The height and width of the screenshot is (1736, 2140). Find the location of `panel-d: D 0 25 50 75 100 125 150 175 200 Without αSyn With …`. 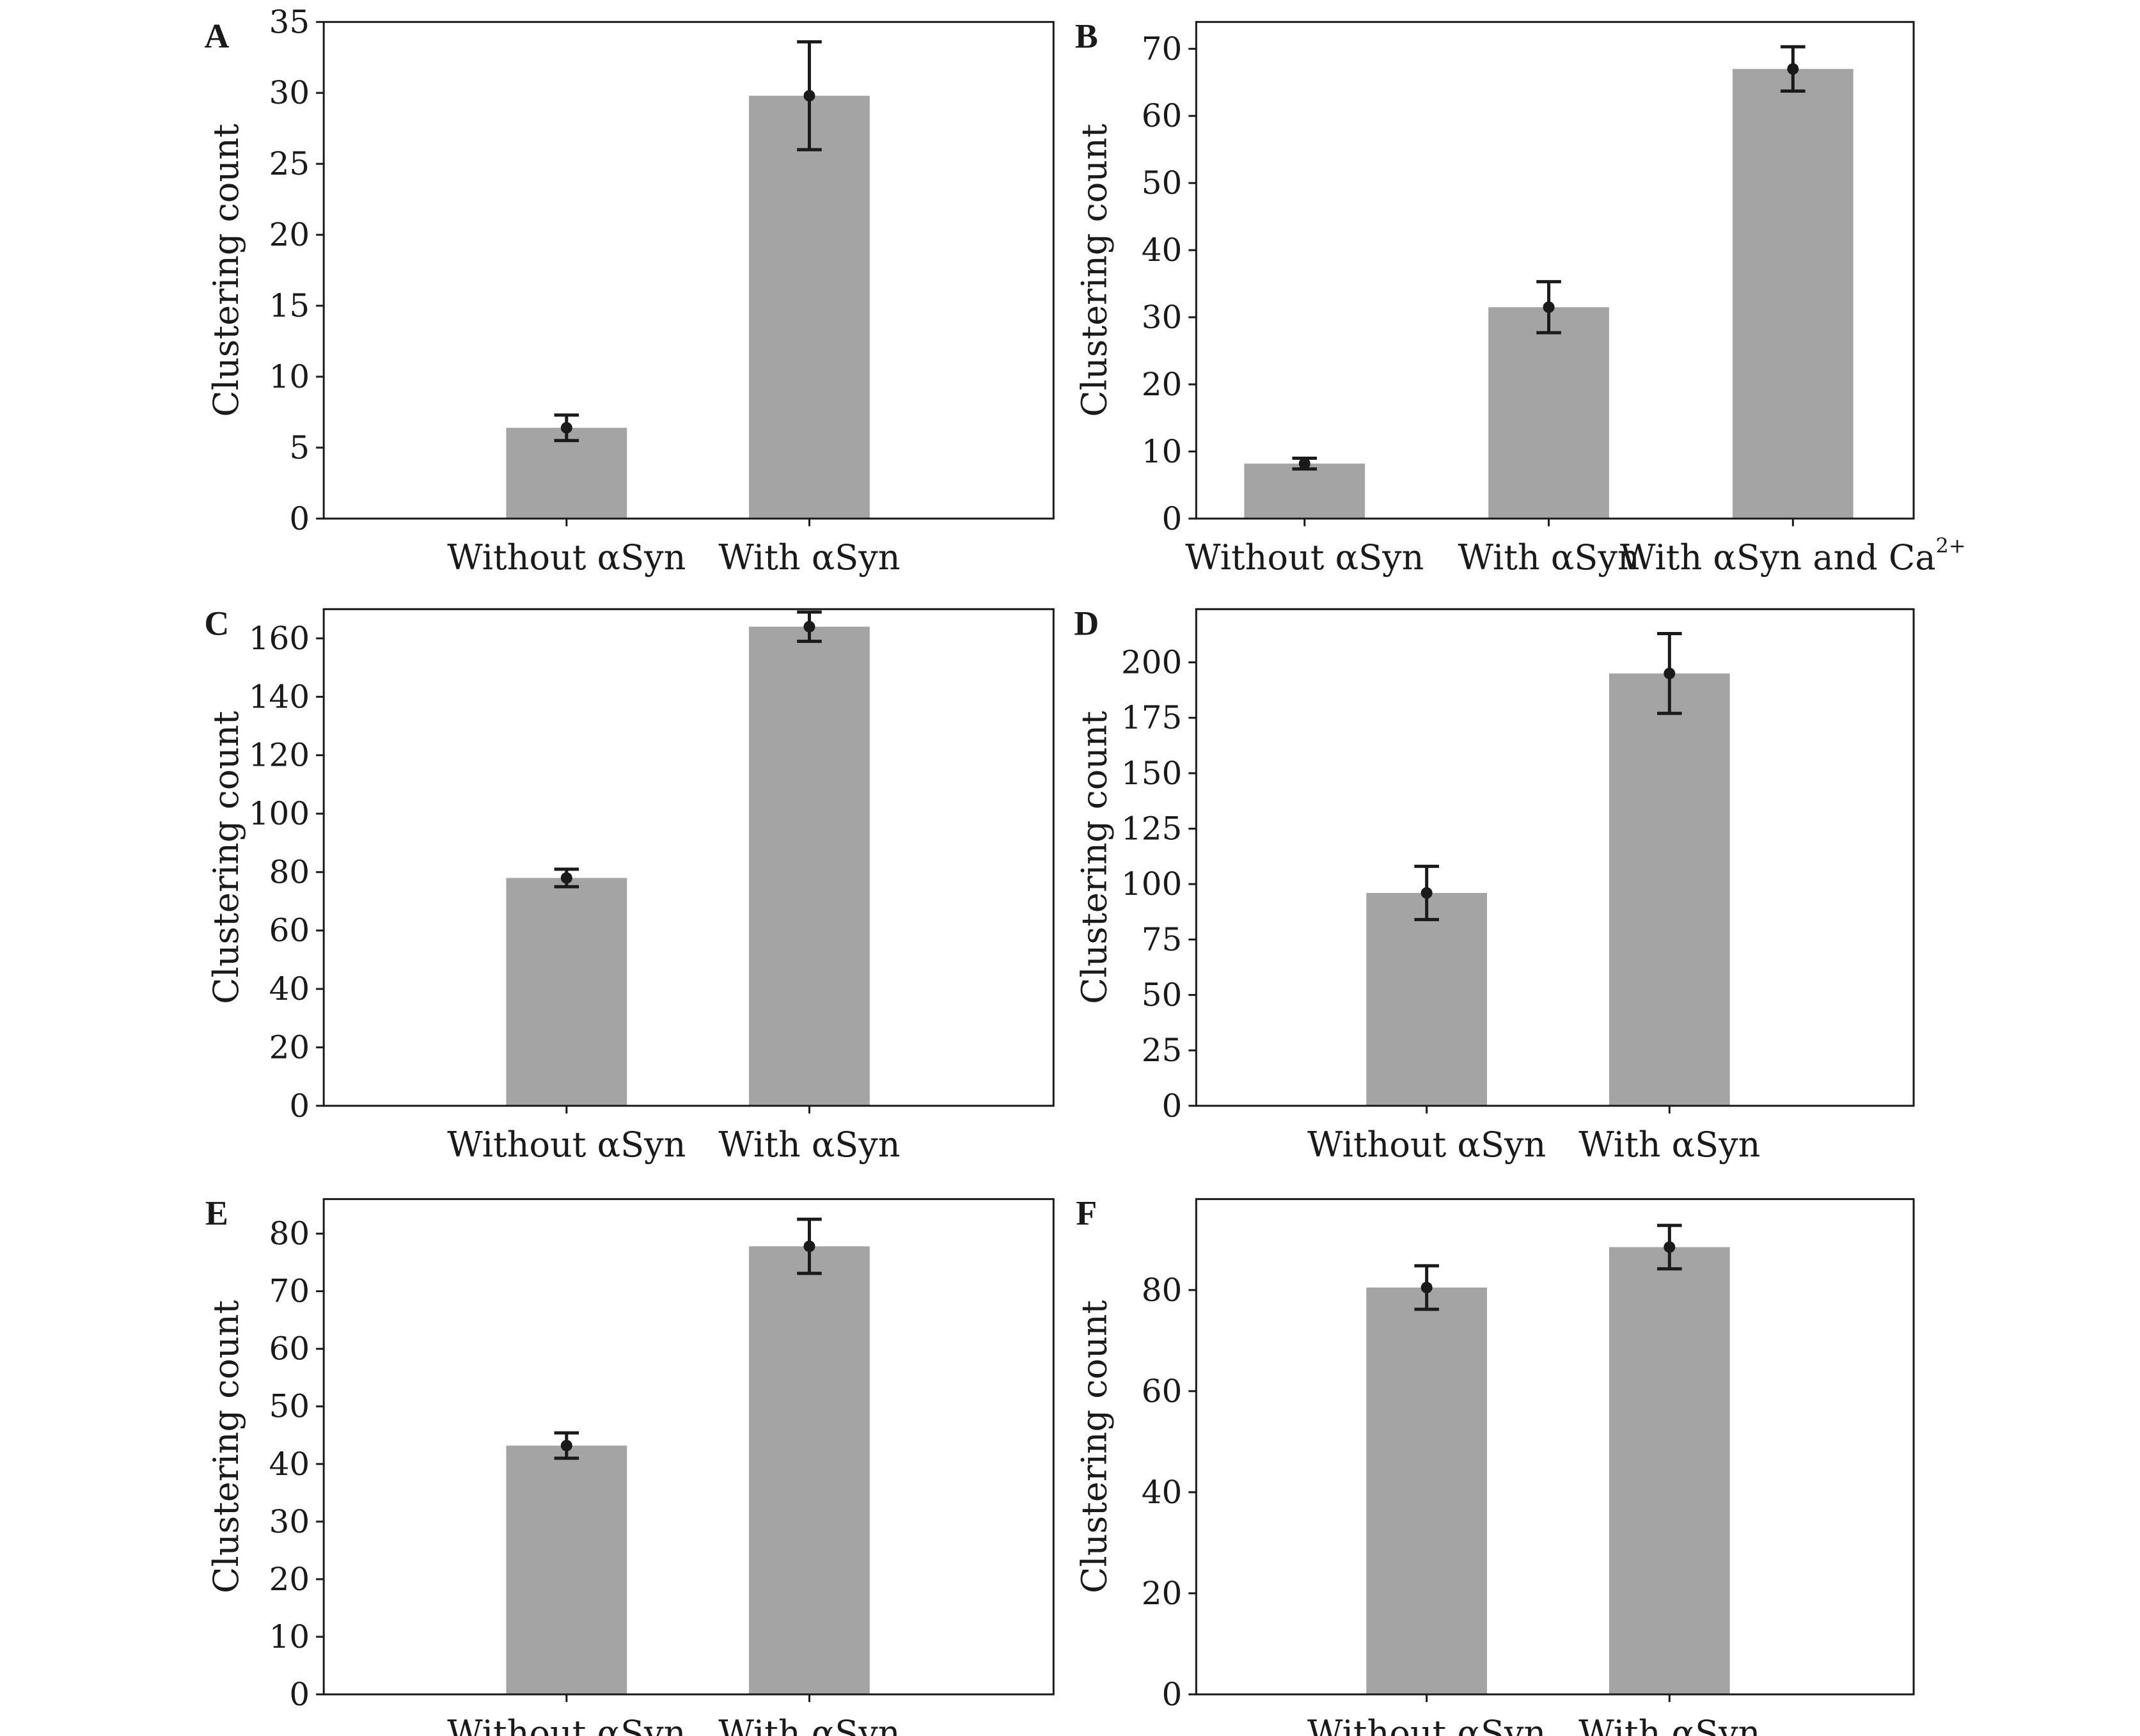

panel-d: D 0 25 50 75 100 125 150 175 200 Without αSyn With … is located at coordinates (1494, 884).